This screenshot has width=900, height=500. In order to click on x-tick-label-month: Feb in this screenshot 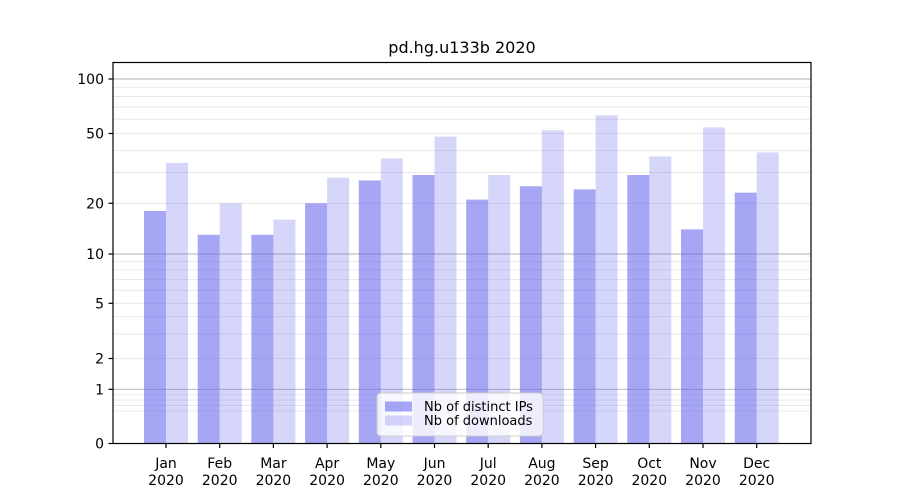, I will do `click(219, 464)`.